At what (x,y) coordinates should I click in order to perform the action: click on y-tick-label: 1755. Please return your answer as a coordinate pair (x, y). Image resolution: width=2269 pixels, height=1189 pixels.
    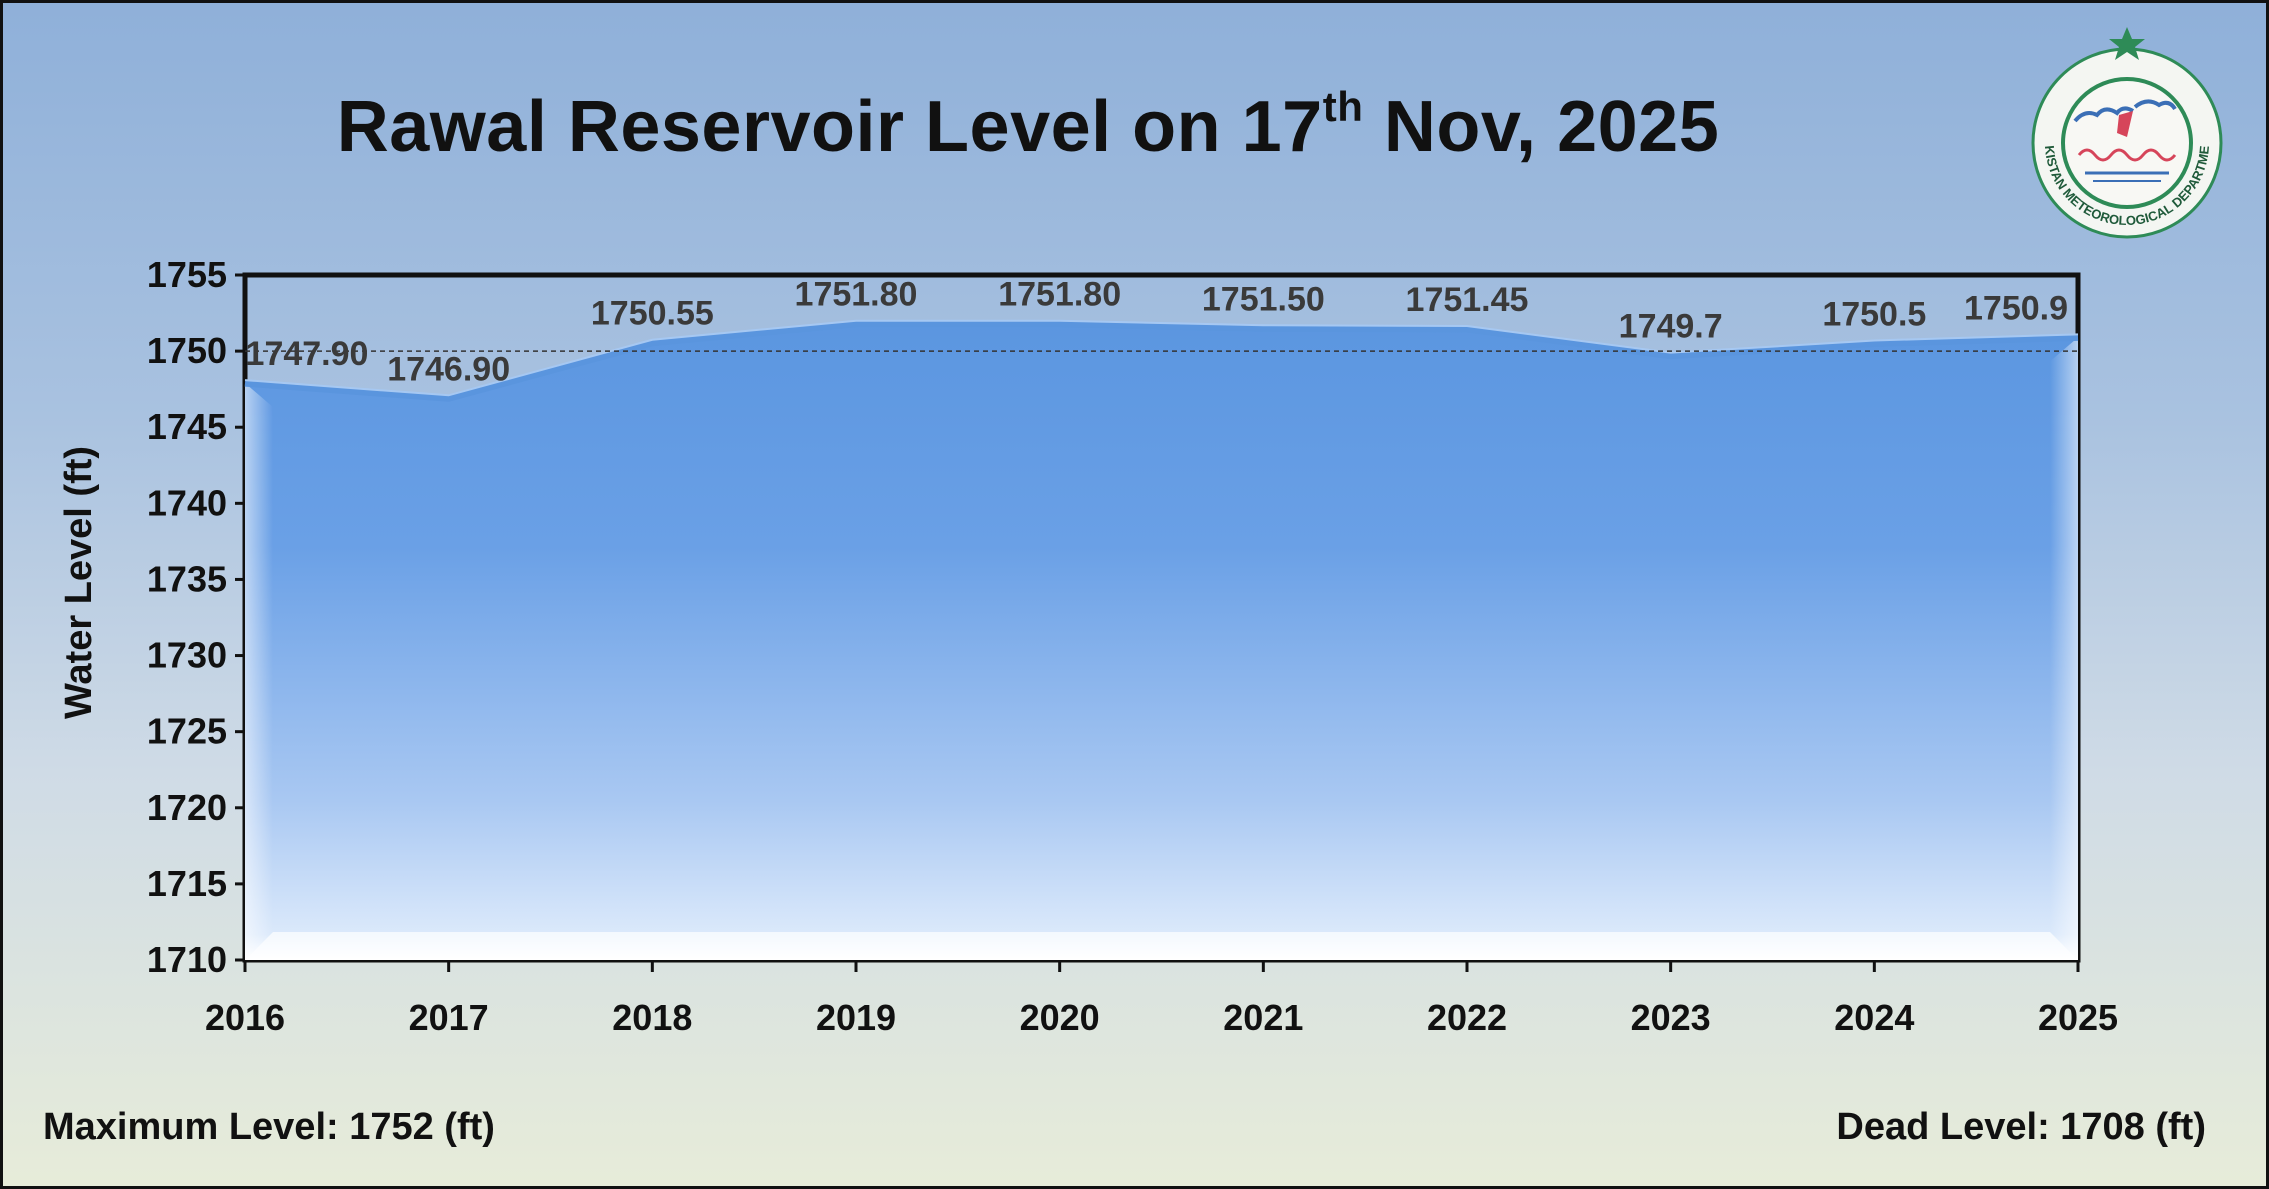
    Looking at the image, I should click on (187, 274).